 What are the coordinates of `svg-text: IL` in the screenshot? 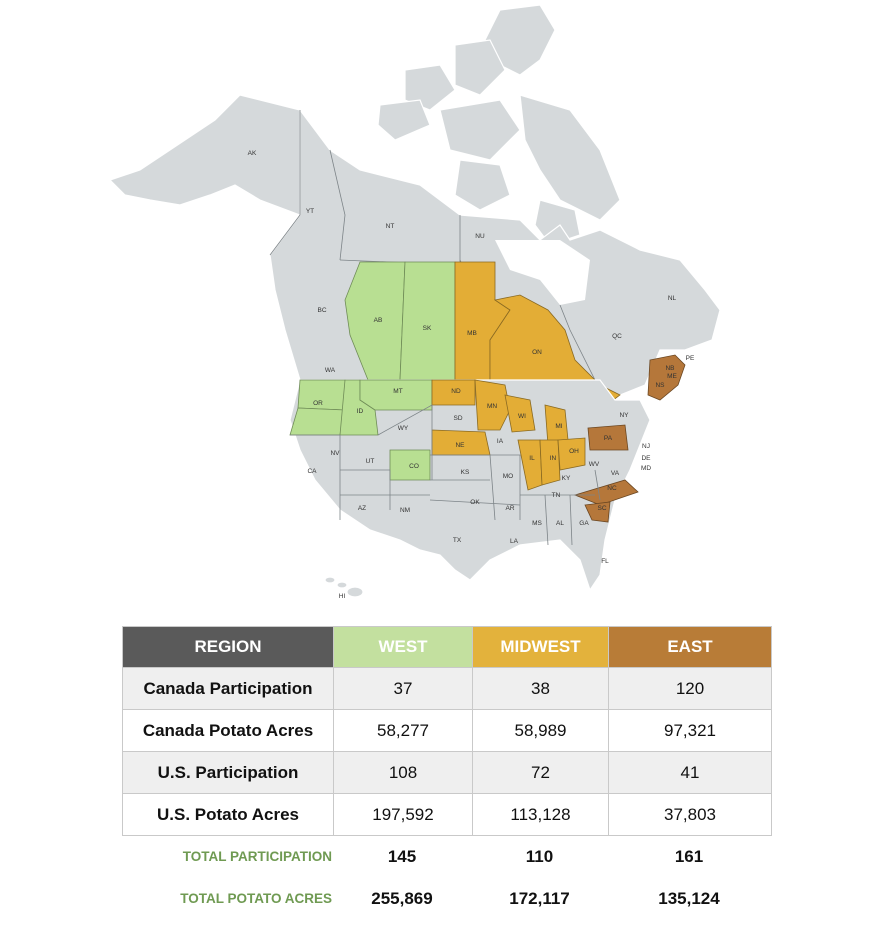 It's located at (532, 458).